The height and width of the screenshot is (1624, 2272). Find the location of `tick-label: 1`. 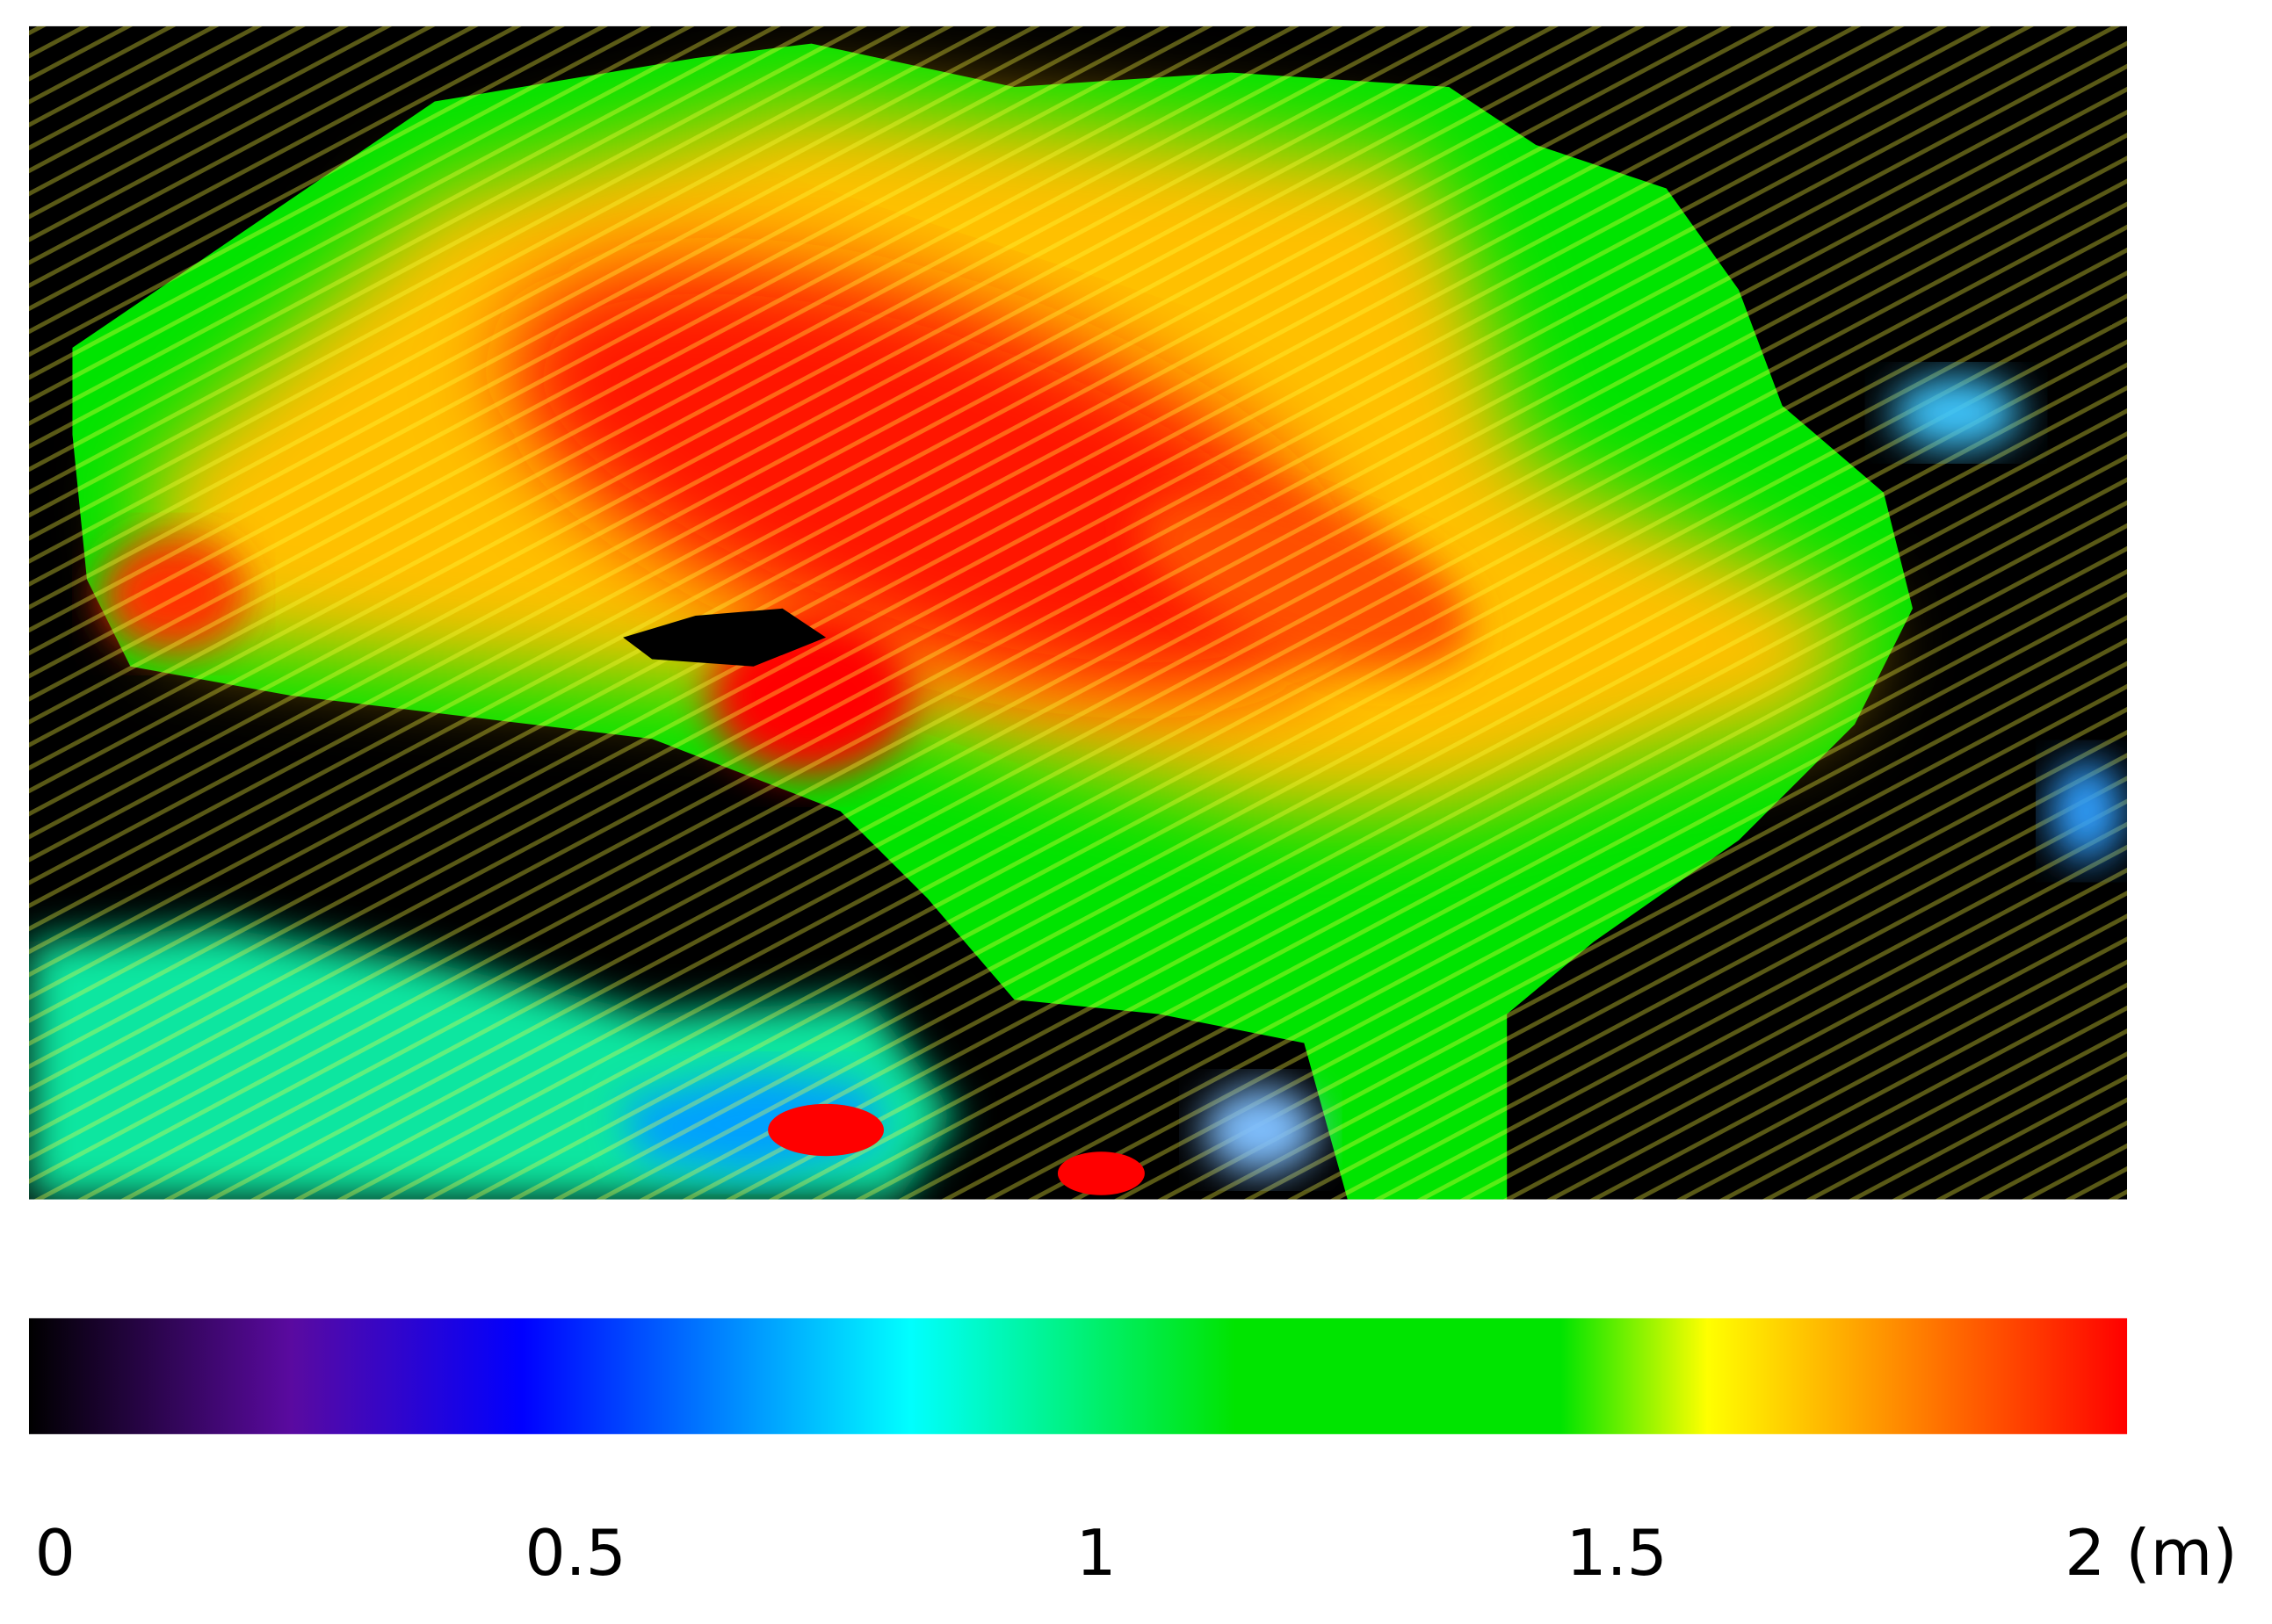

tick-label: 1 is located at coordinates (1097, 1554).